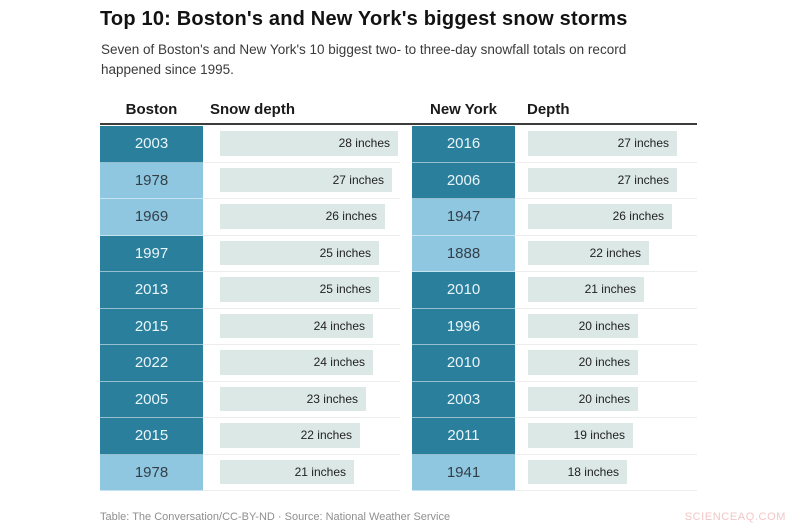  I want to click on table-row: 2013 25 inches 2010 21 inches, so click(398, 290).